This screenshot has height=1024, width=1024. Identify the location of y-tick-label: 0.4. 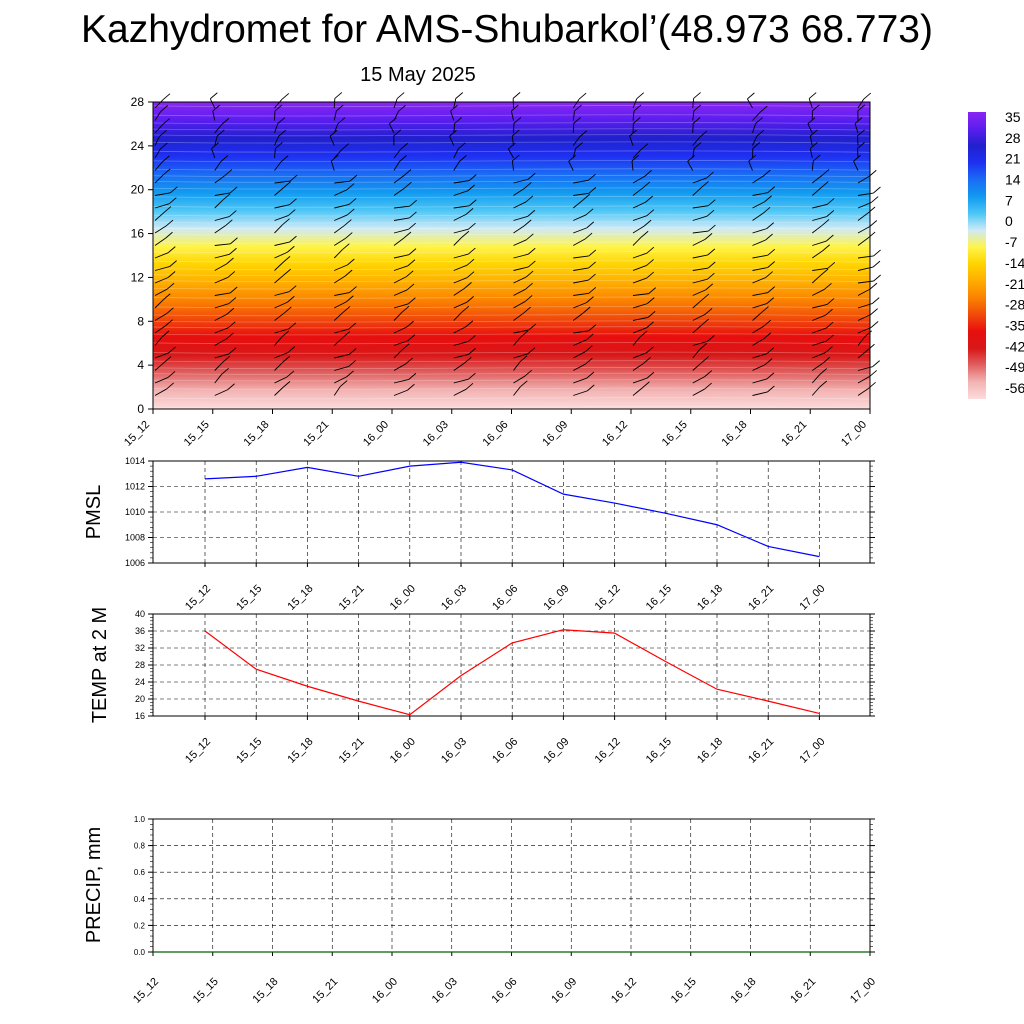
(140, 899).